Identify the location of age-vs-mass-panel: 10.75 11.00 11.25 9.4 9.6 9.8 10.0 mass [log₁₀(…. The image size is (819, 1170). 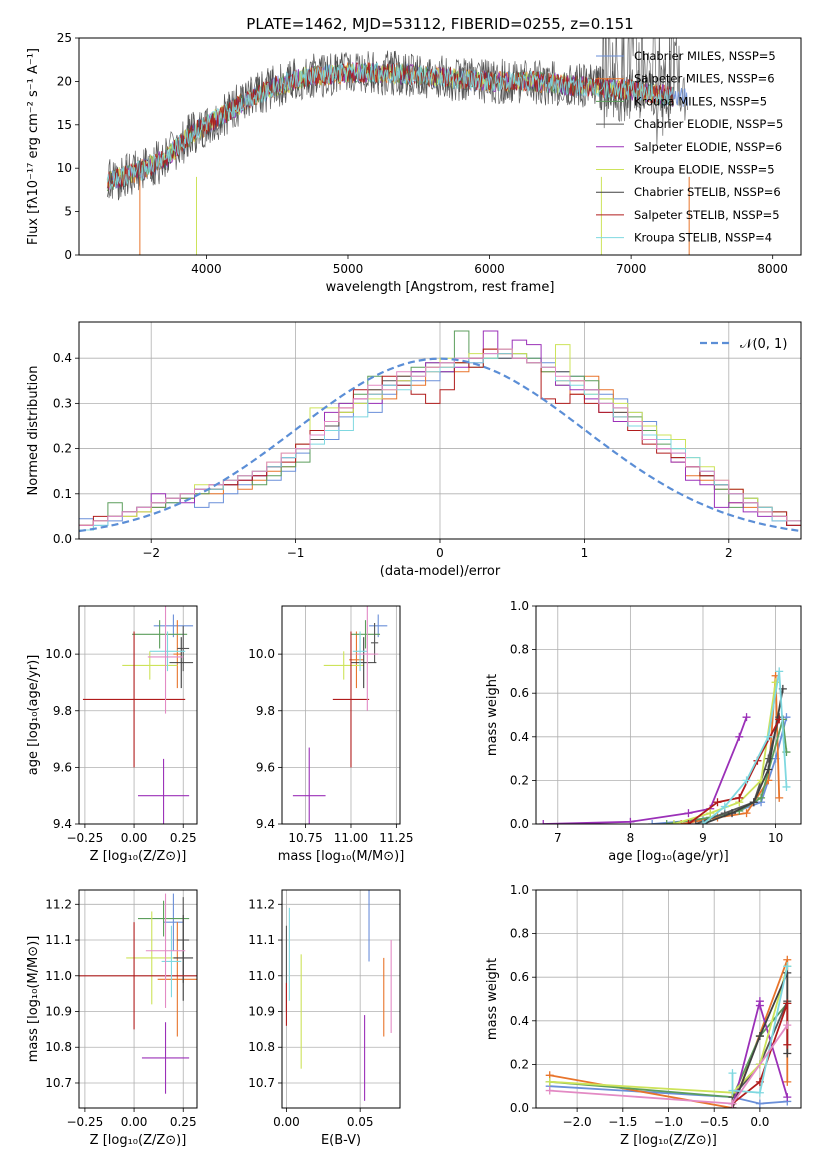
(331, 734).